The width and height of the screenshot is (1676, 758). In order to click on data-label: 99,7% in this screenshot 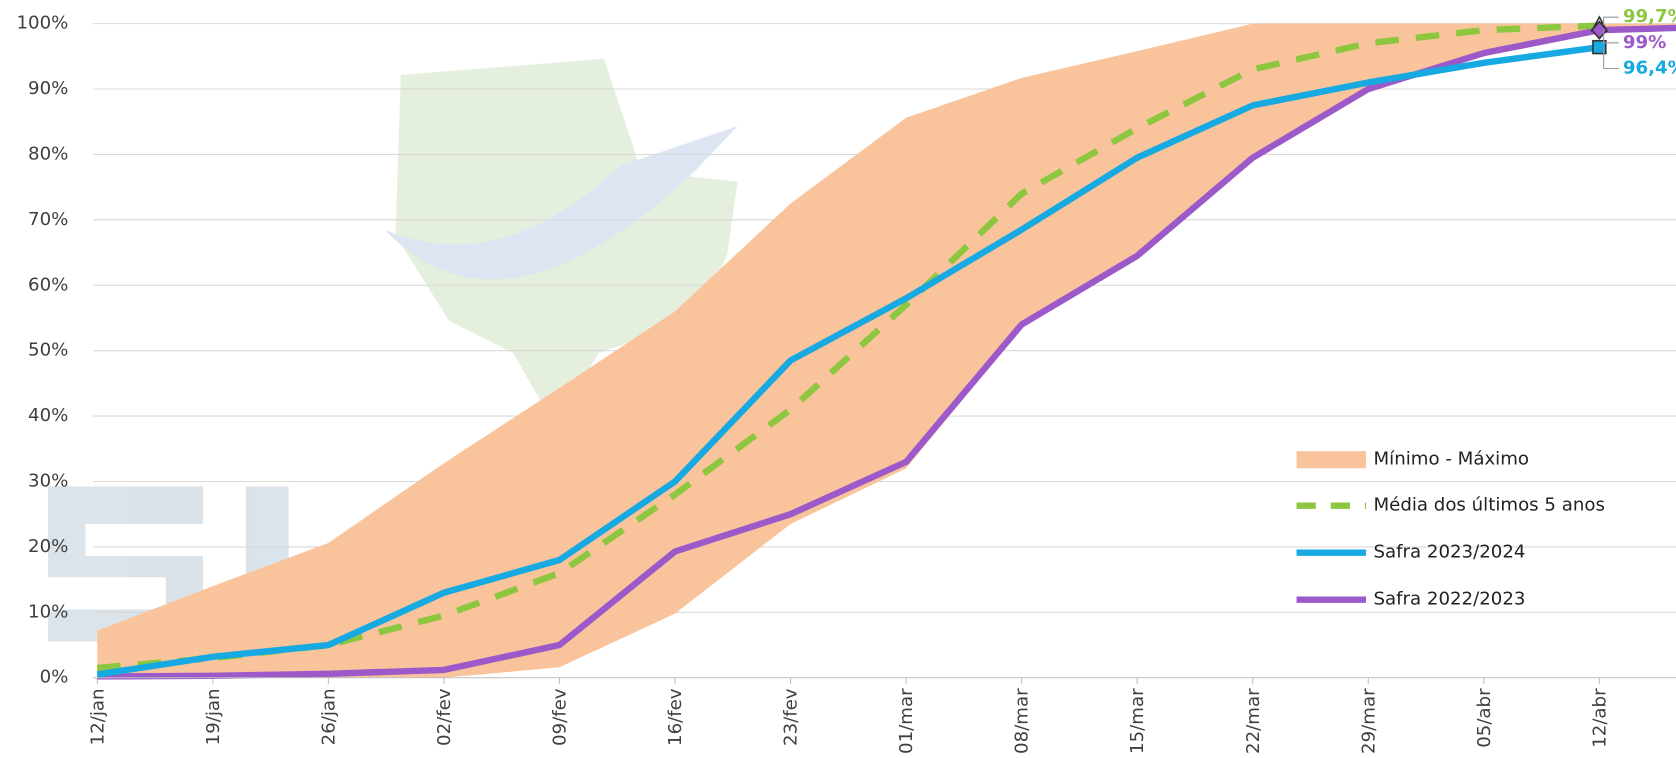, I will do `click(1649, 16)`.